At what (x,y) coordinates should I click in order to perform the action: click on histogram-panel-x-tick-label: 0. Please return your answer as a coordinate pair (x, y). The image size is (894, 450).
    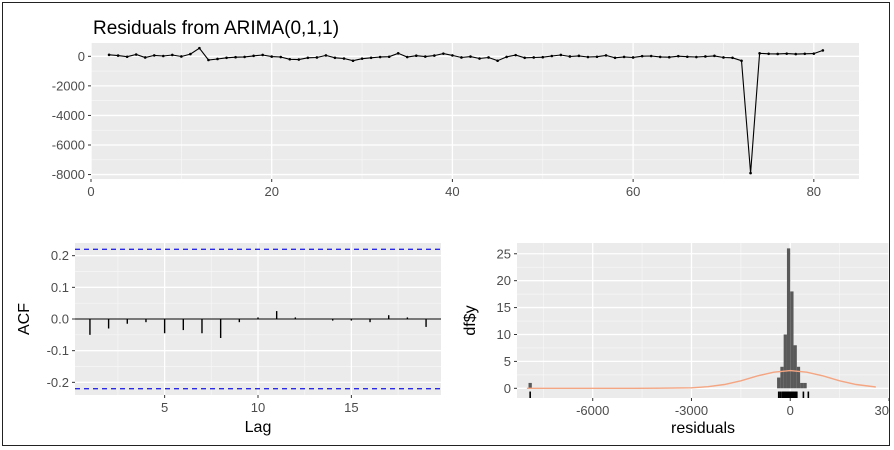
    Looking at the image, I should click on (790, 410).